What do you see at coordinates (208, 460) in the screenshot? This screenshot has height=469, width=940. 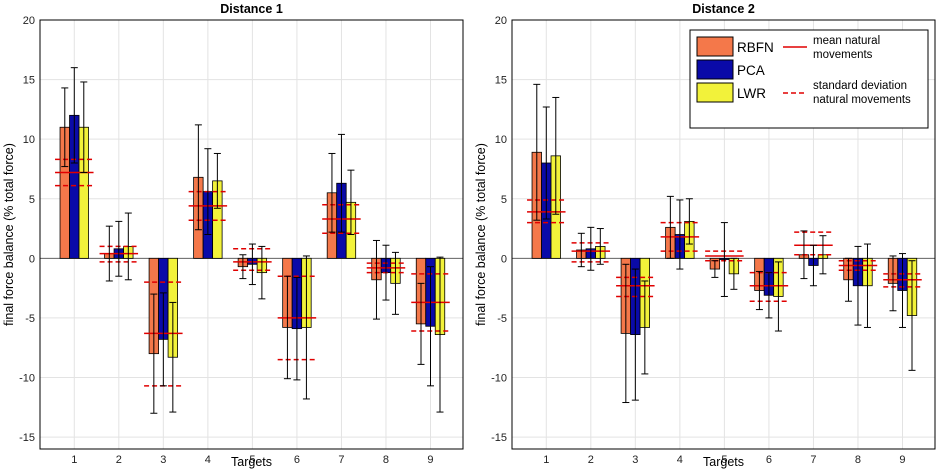 I see `panel-1-xtick-label: 4` at bounding box center [208, 460].